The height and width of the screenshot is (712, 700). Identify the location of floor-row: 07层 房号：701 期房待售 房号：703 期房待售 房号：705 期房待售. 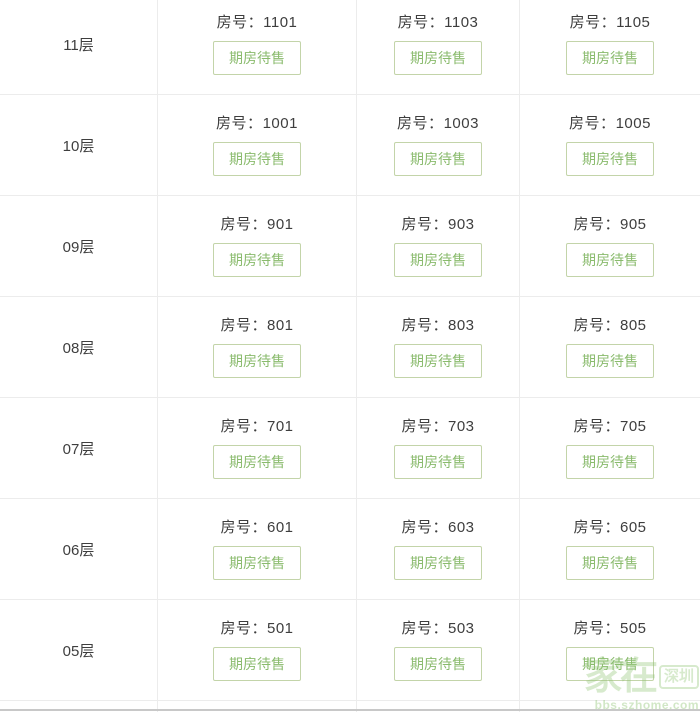
(350, 448).